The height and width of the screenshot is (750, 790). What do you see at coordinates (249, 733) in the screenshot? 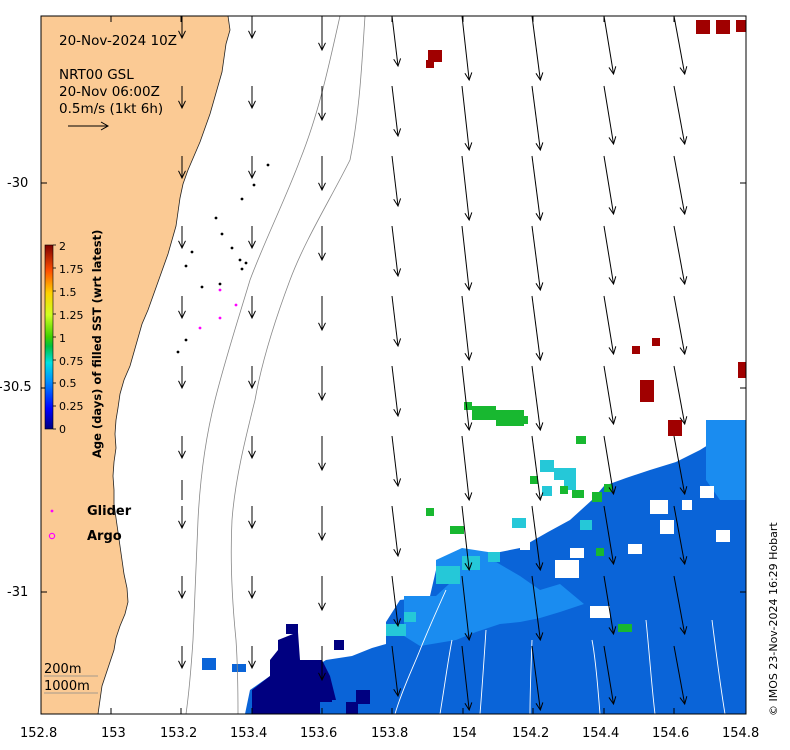
I see `x-tick-label: 153.4` at bounding box center [249, 733].